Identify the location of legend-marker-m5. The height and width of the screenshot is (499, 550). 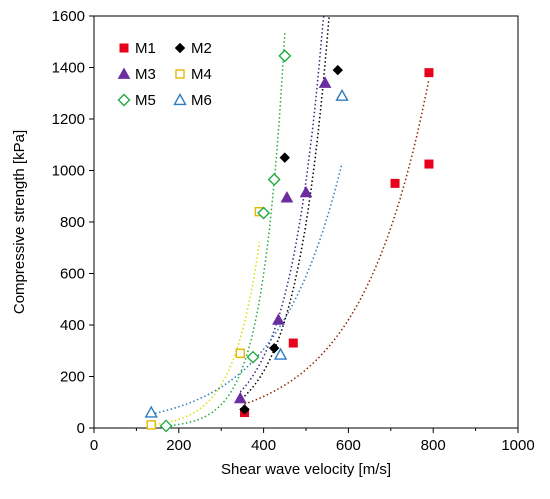
(124, 100).